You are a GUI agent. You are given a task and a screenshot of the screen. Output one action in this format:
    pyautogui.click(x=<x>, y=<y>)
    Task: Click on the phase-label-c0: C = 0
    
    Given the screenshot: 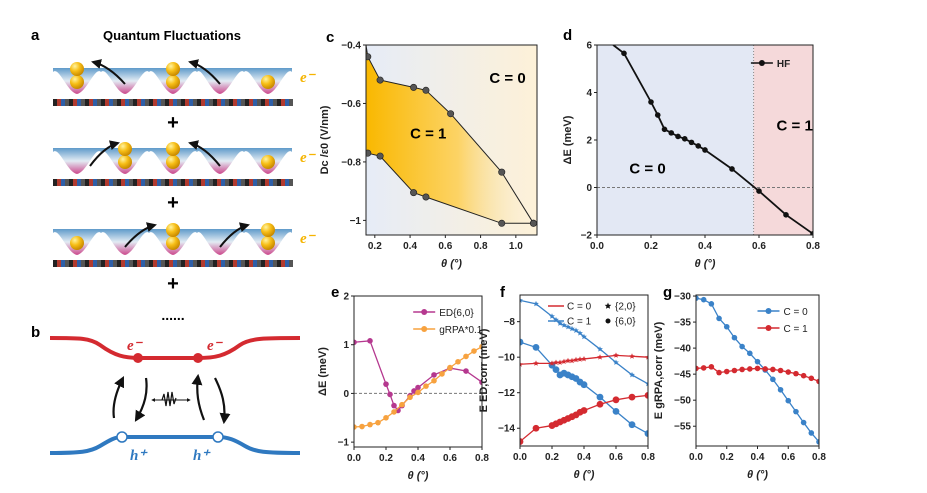 What is the action you would take?
    pyautogui.click(x=647, y=168)
    